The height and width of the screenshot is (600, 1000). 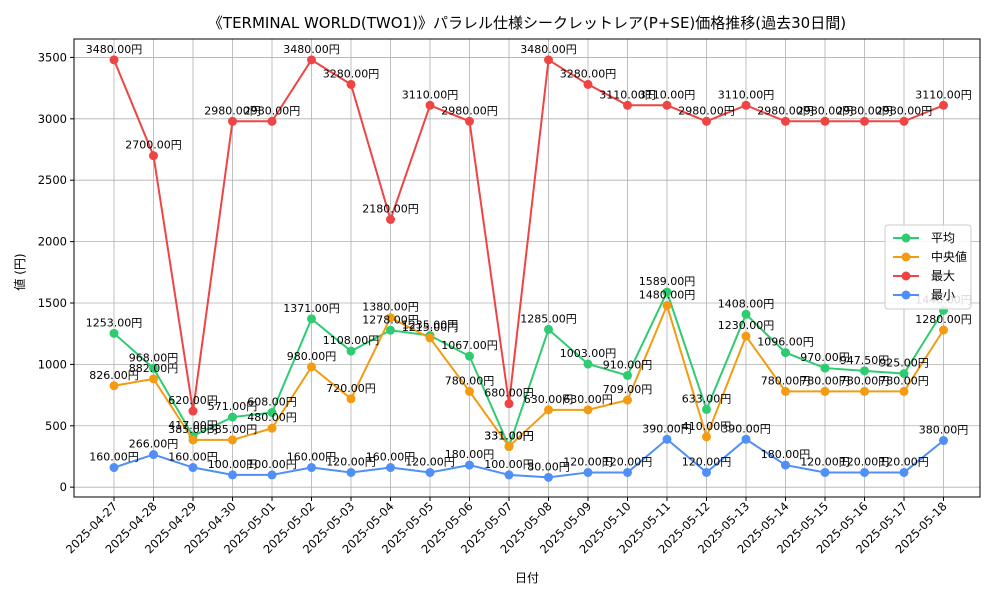 I want to click on data-label: 1408.00円, so click(x=746, y=303).